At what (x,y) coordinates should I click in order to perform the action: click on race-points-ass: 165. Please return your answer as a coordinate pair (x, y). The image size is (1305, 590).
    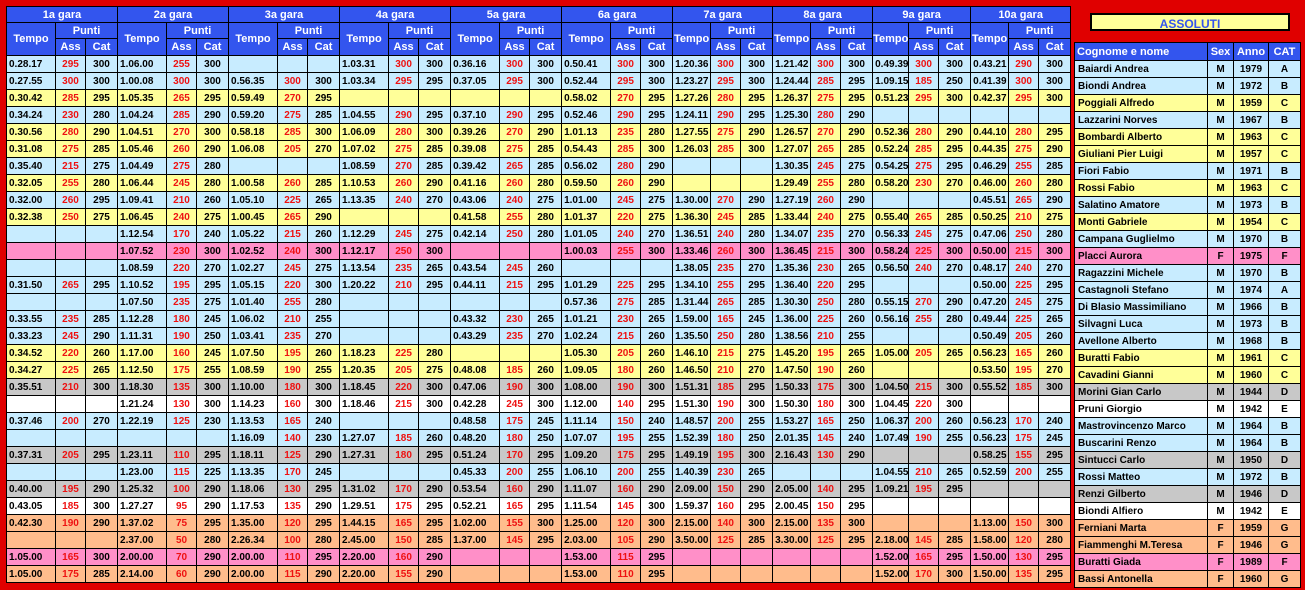
    Looking at the image, I should click on (924, 557).